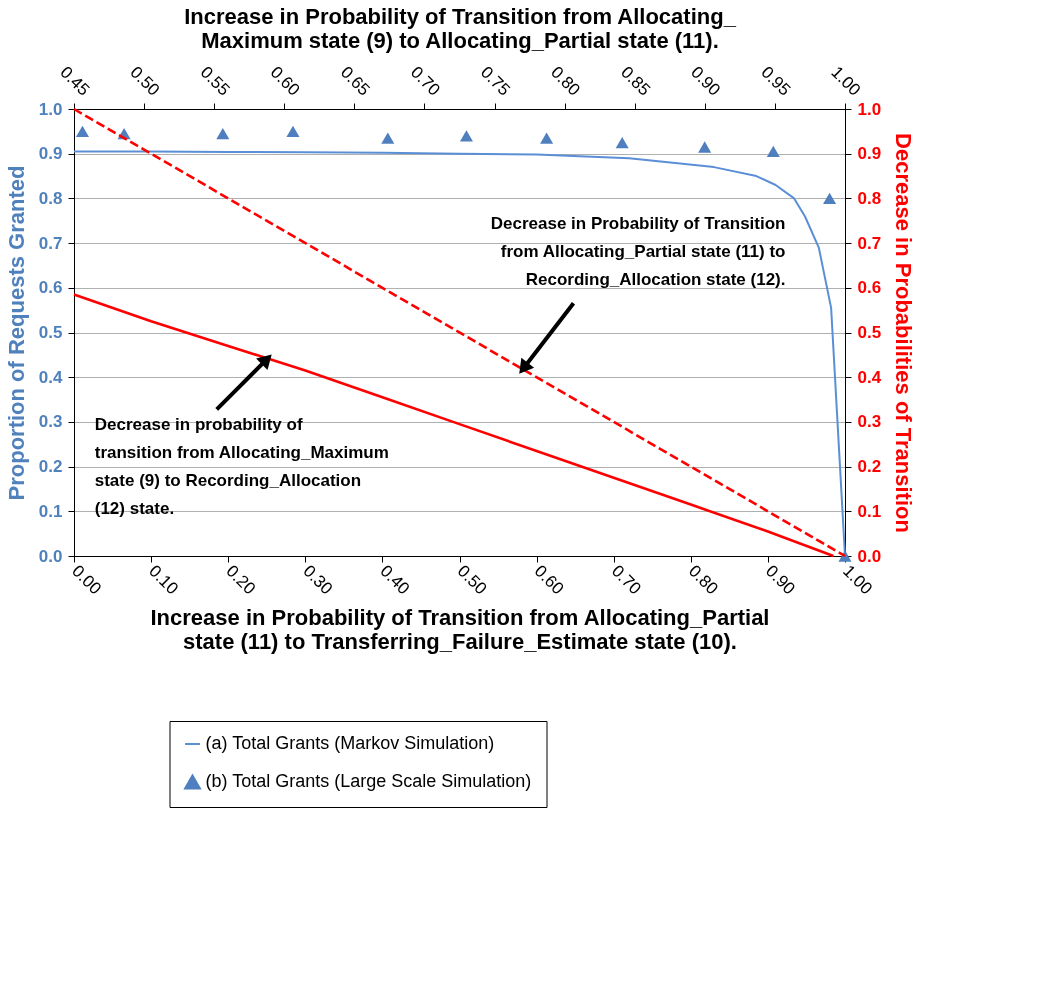  I want to click on x2-tick-label: 0.90, so click(706, 81).